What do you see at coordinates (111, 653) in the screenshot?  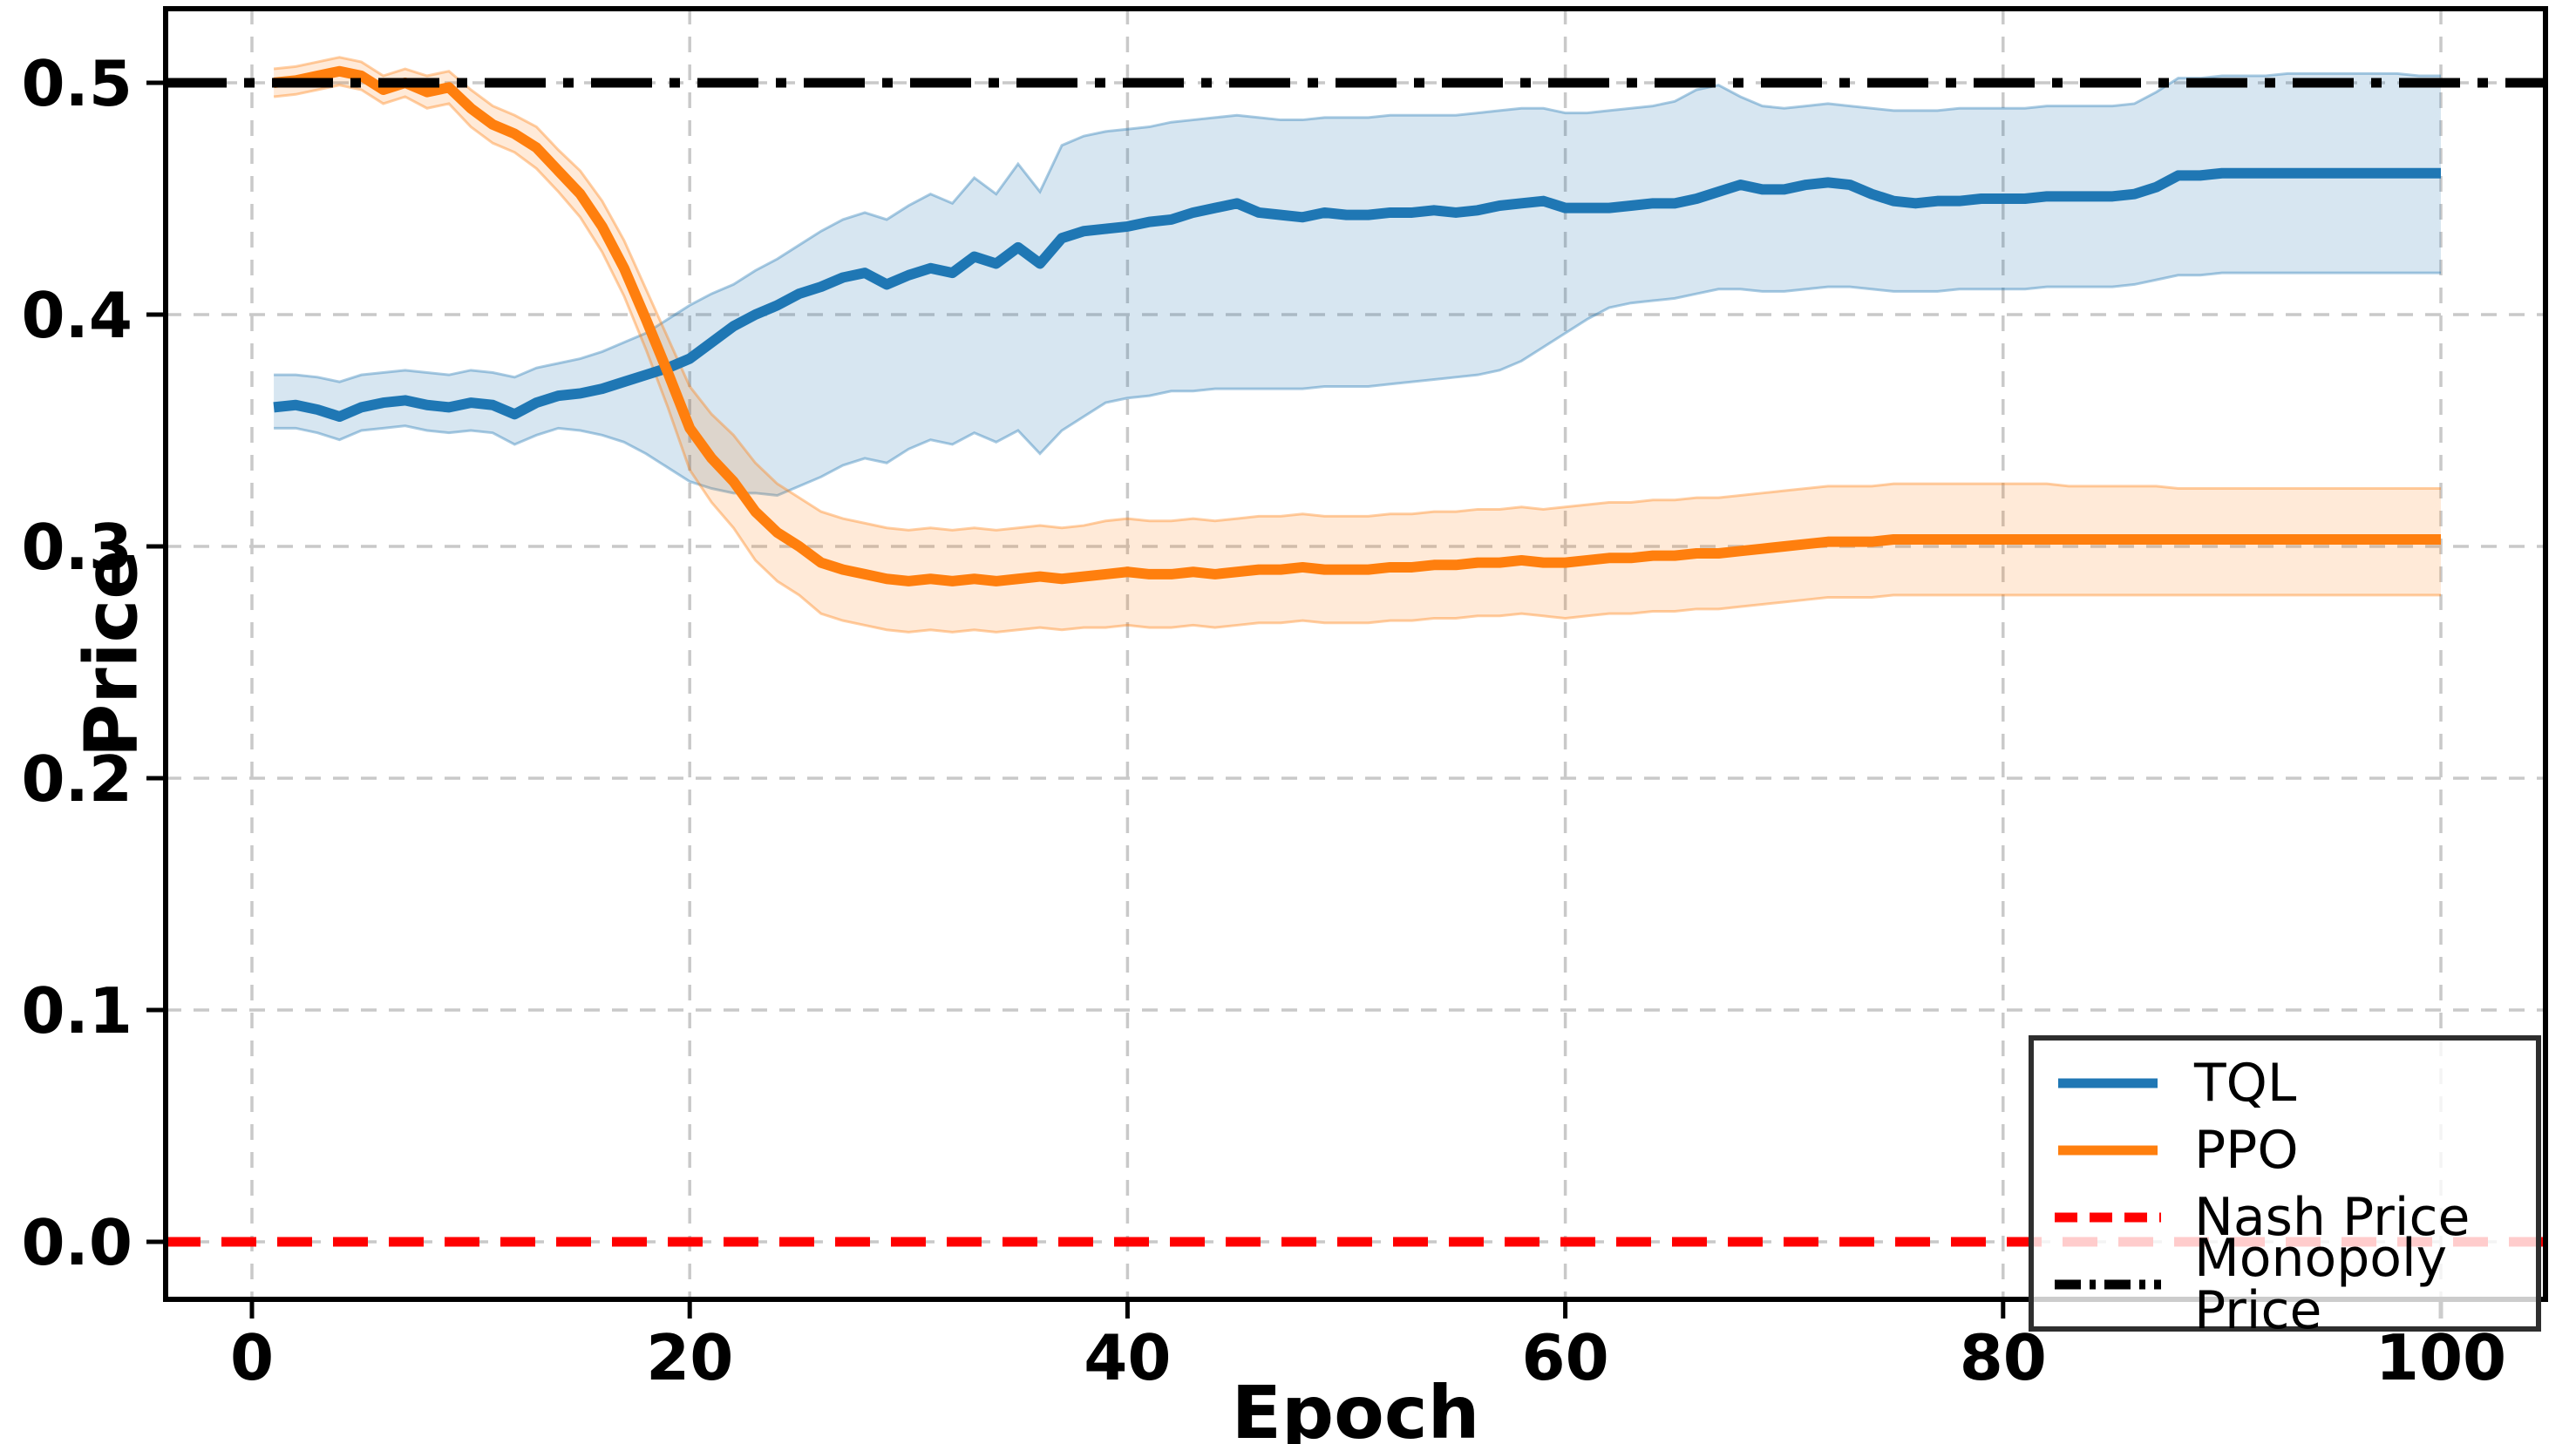 I see `y-axis-label: Price` at bounding box center [111, 653].